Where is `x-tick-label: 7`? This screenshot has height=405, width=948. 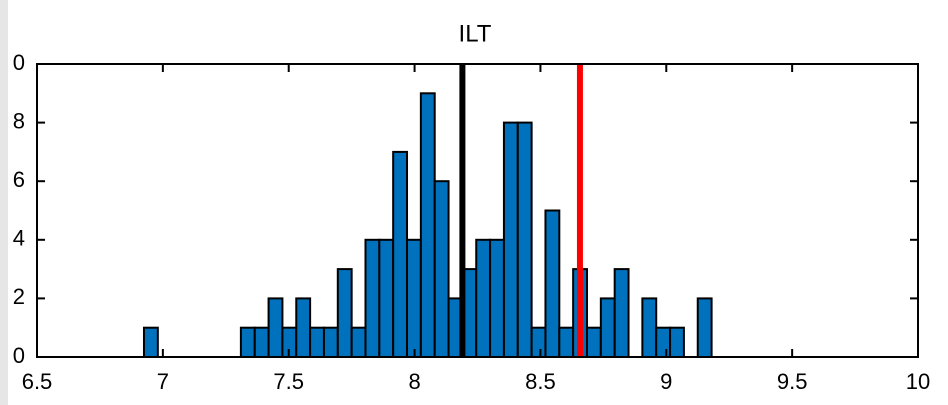
x-tick-label: 7 is located at coordinates (163, 381).